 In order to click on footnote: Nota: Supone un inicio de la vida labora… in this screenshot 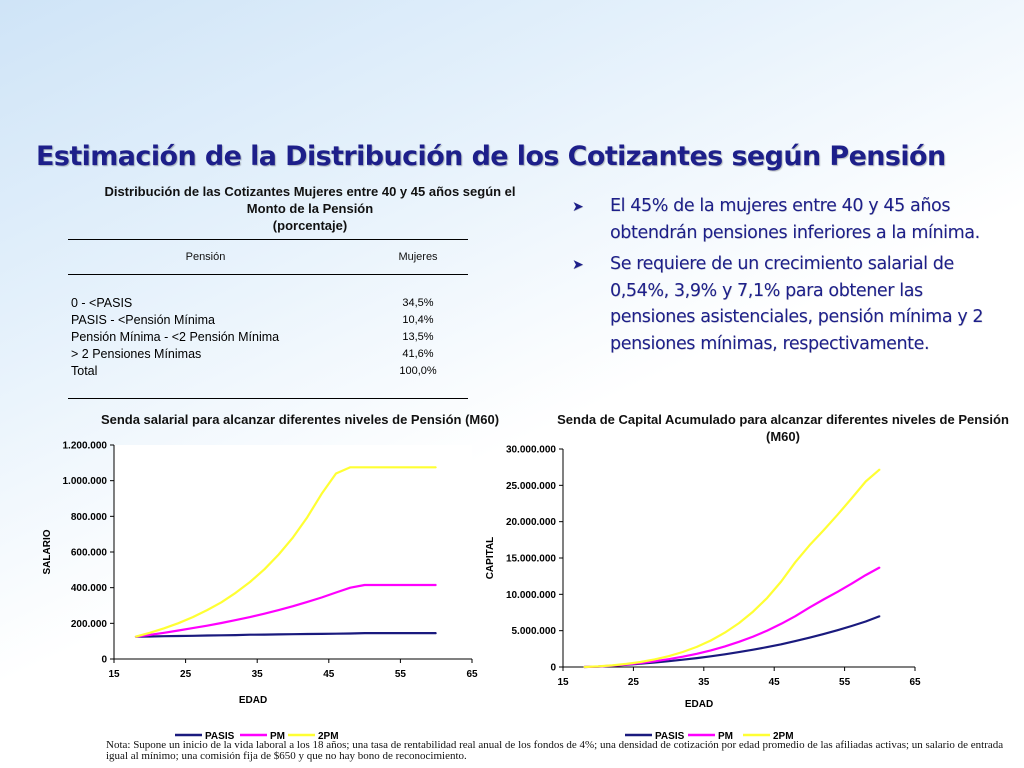, I will do `click(555, 750)`.